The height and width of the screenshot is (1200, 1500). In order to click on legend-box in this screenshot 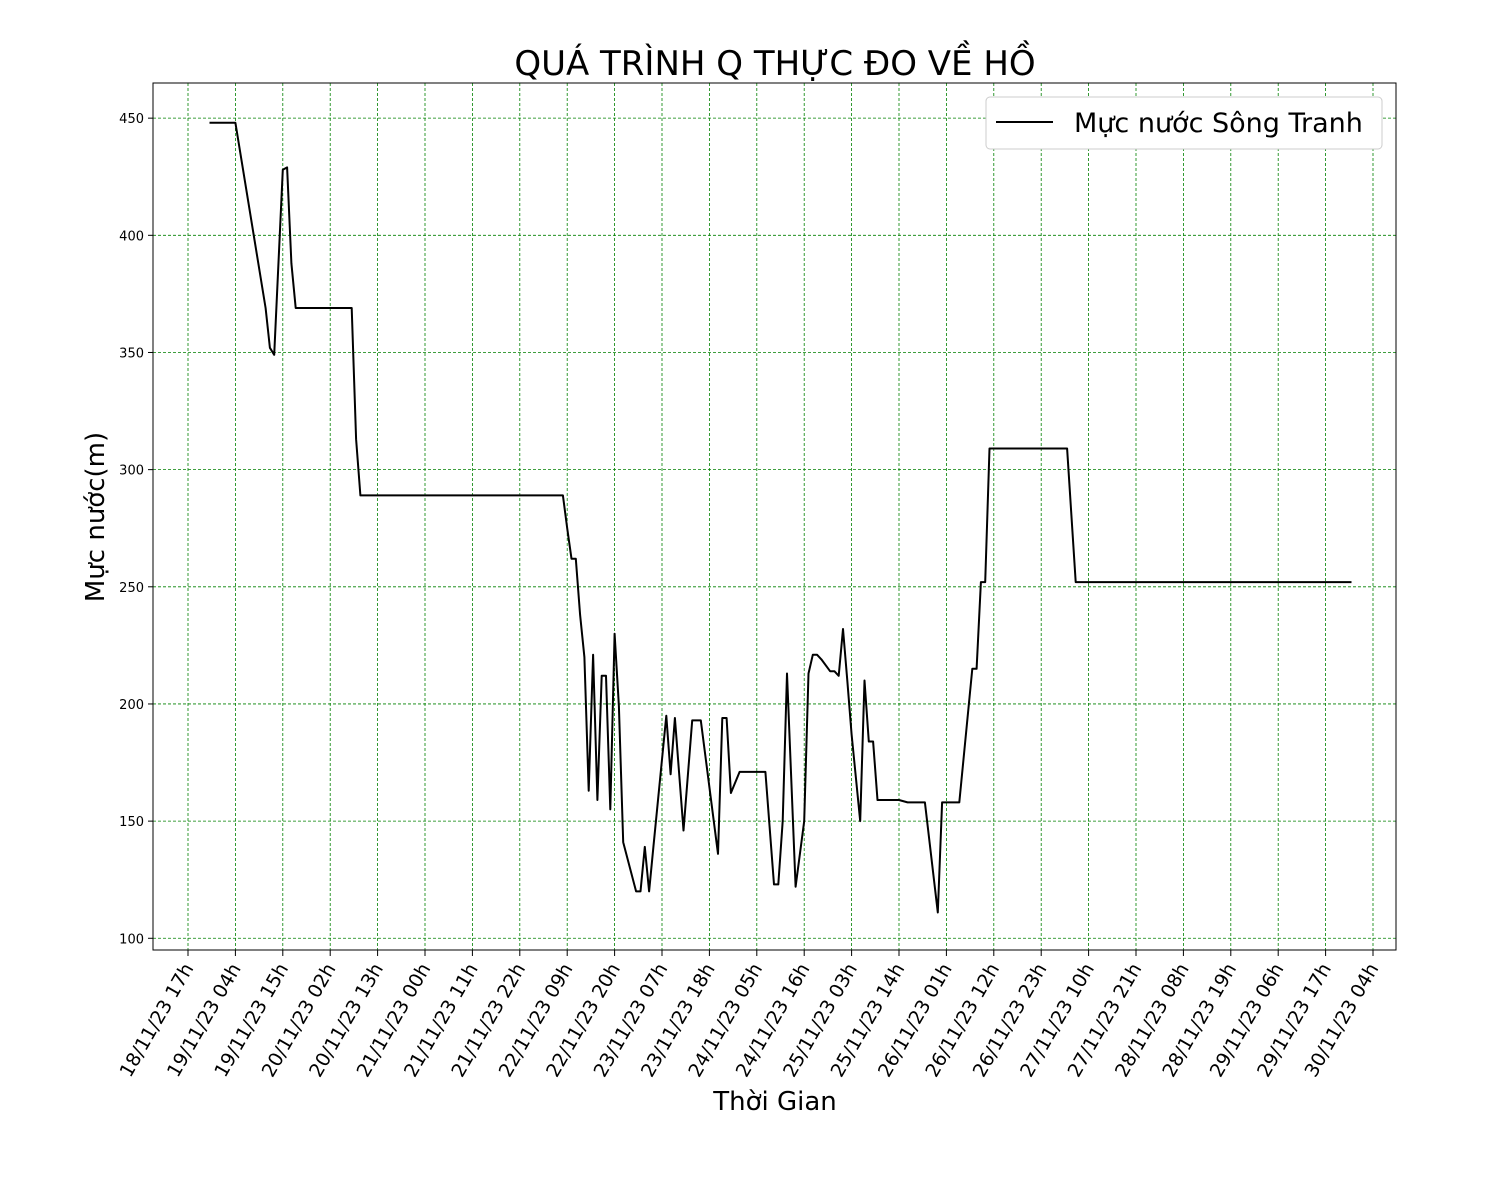, I will do `click(1184, 123)`.